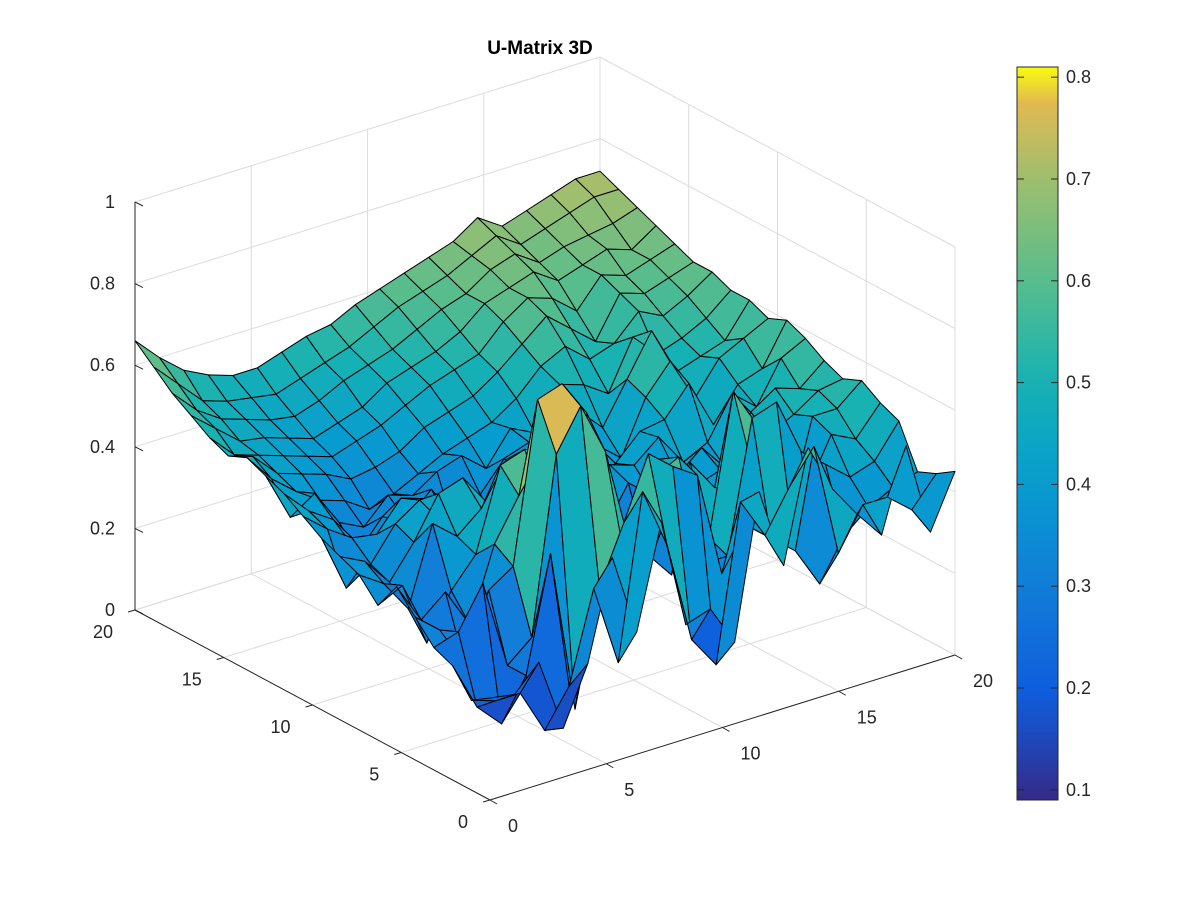 The width and height of the screenshot is (1200, 905). What do you see at coordinates (1078, 790) in the screenshot?
I see `colorbar-tick-label: 0.1` at bounding box center [1078, 790].